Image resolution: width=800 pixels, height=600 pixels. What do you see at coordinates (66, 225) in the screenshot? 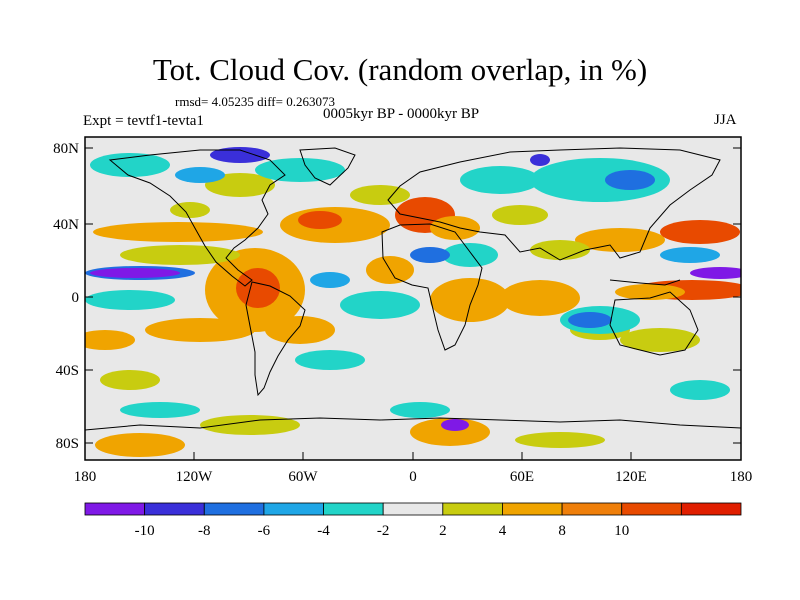
I see `lat-label: 40N` at bounding box center [66, 225].